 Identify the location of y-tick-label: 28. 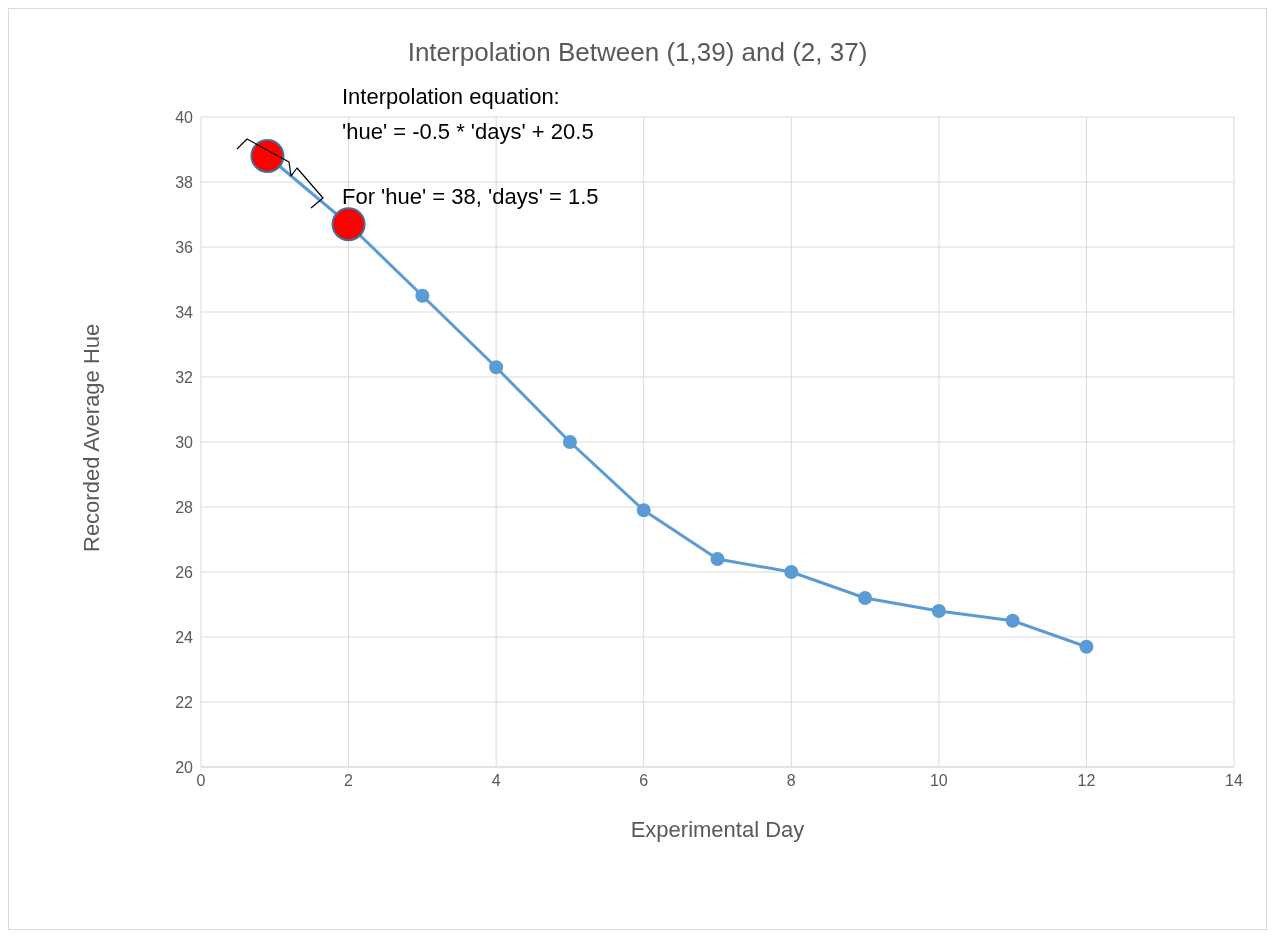
(184, 507).